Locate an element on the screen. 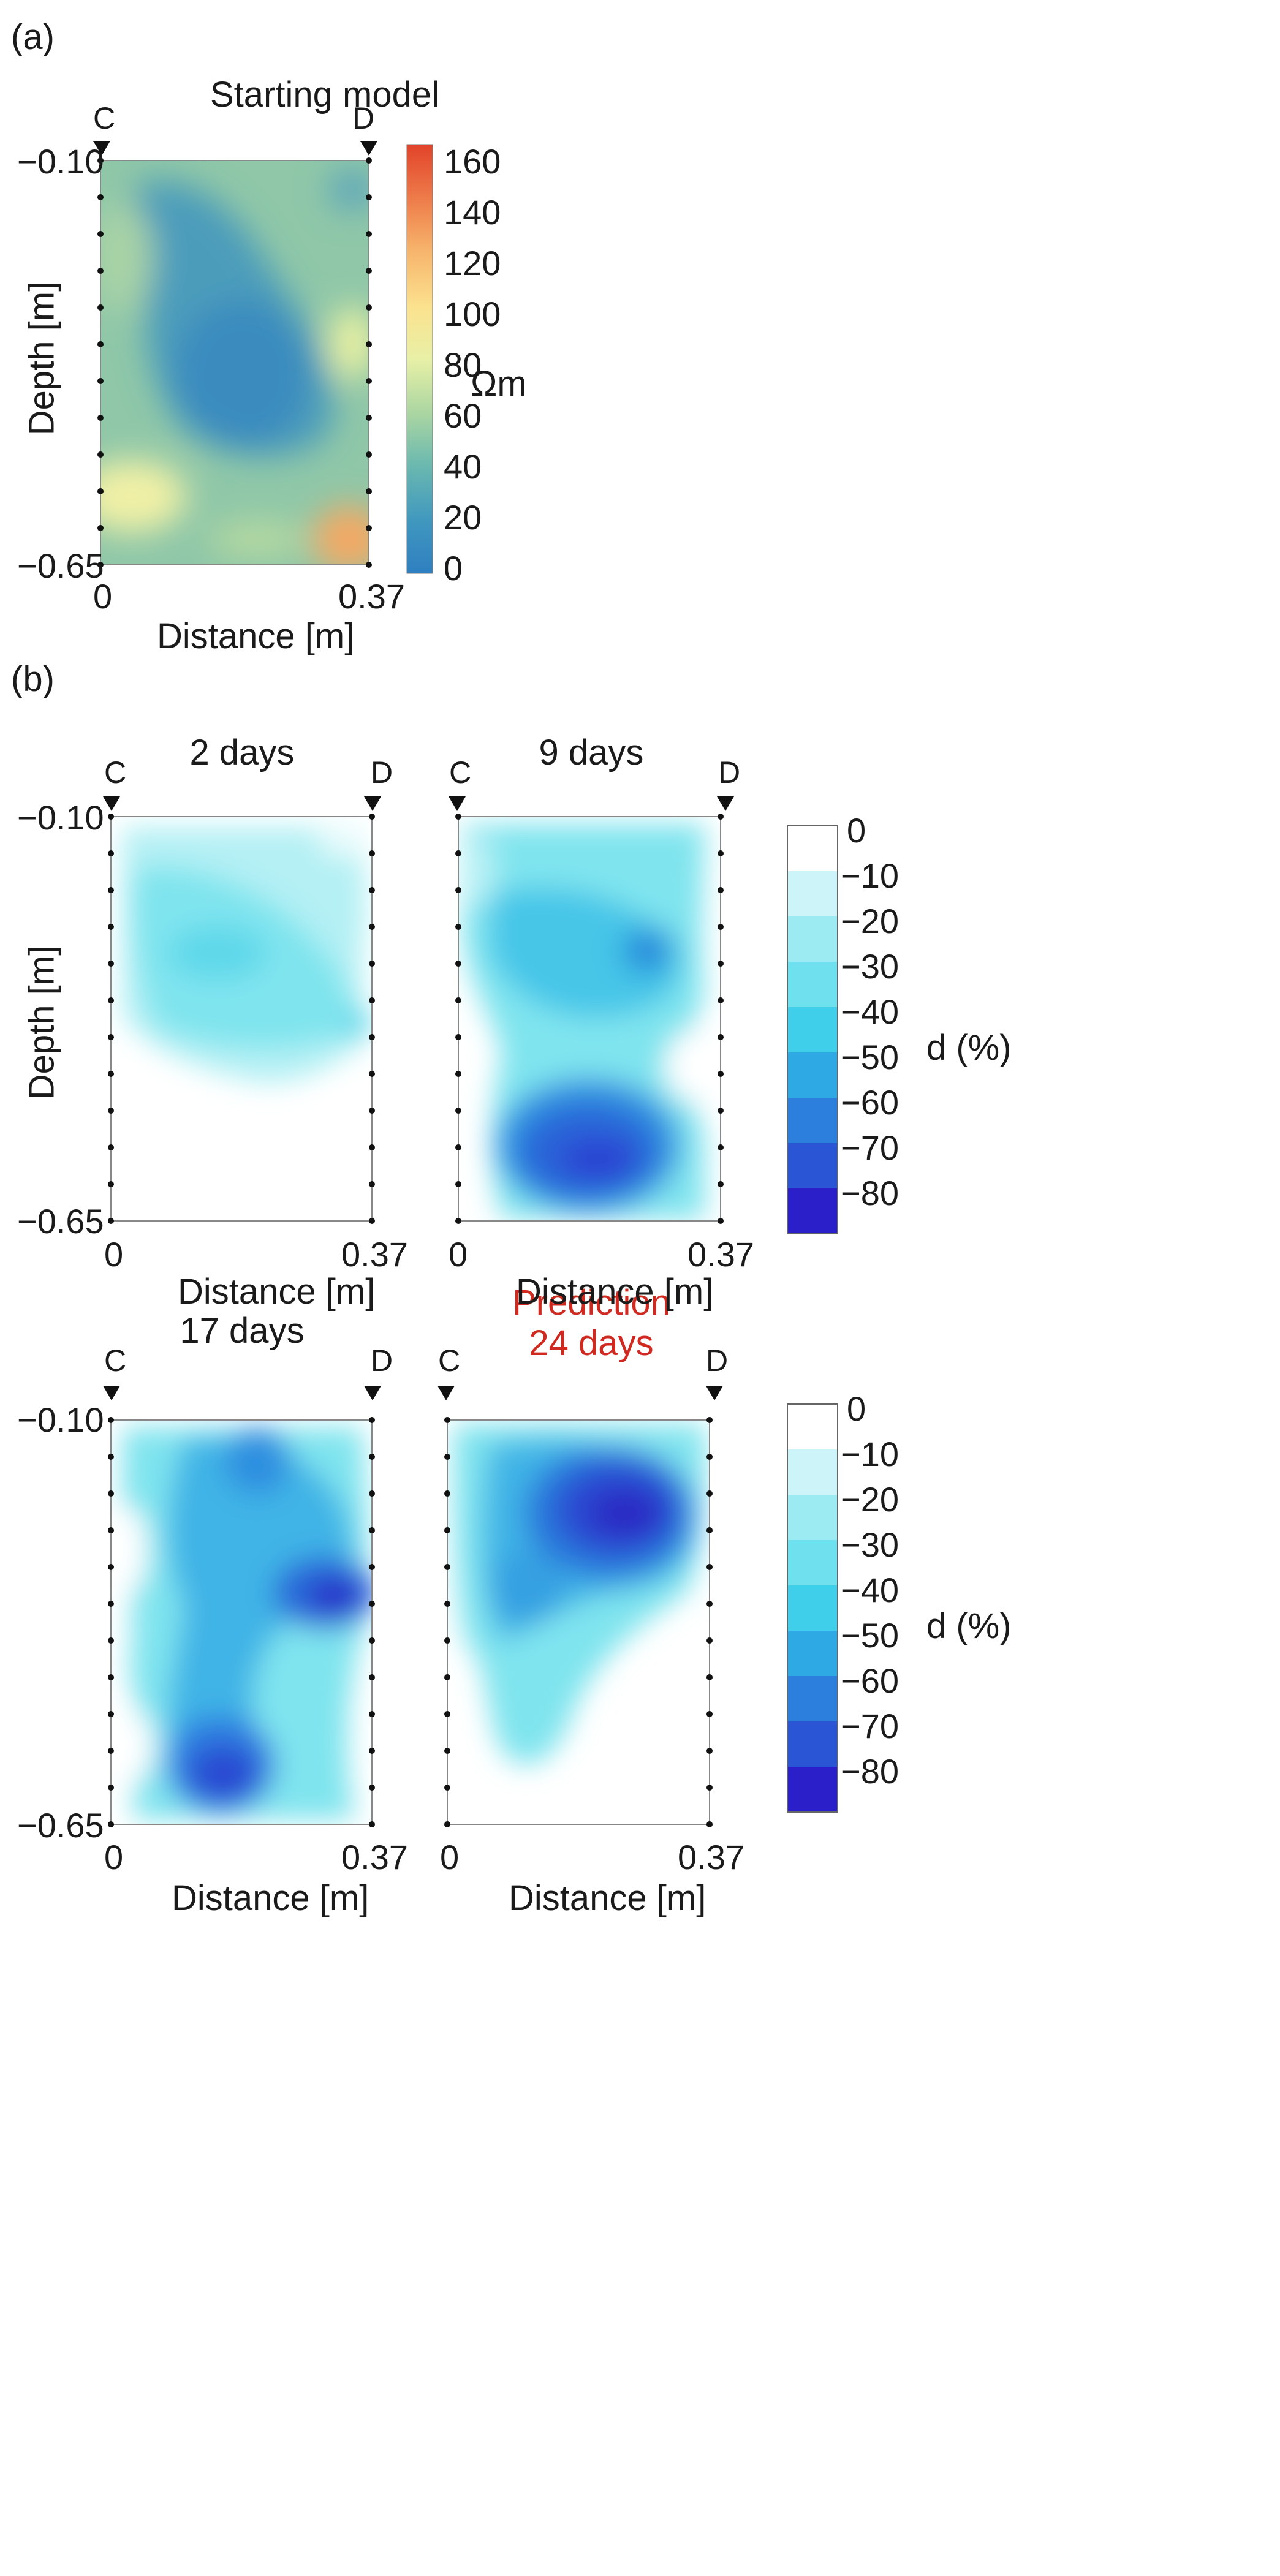  sub-17days-electrode-d: D is located at coordinates (382, 1360).